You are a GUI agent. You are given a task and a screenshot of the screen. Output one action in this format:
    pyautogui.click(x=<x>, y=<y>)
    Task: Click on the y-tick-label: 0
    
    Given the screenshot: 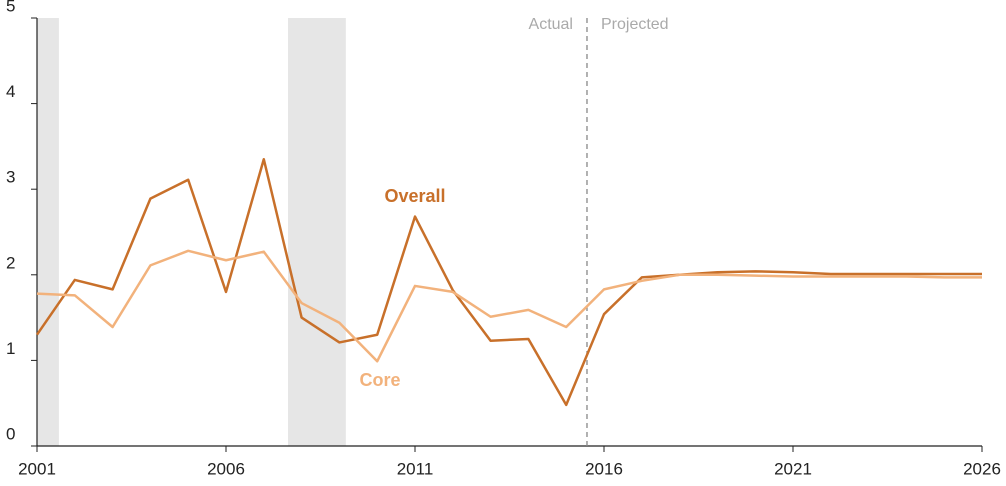 What is the action you would take?
    pyautogui.click(x=10, y=433)
    